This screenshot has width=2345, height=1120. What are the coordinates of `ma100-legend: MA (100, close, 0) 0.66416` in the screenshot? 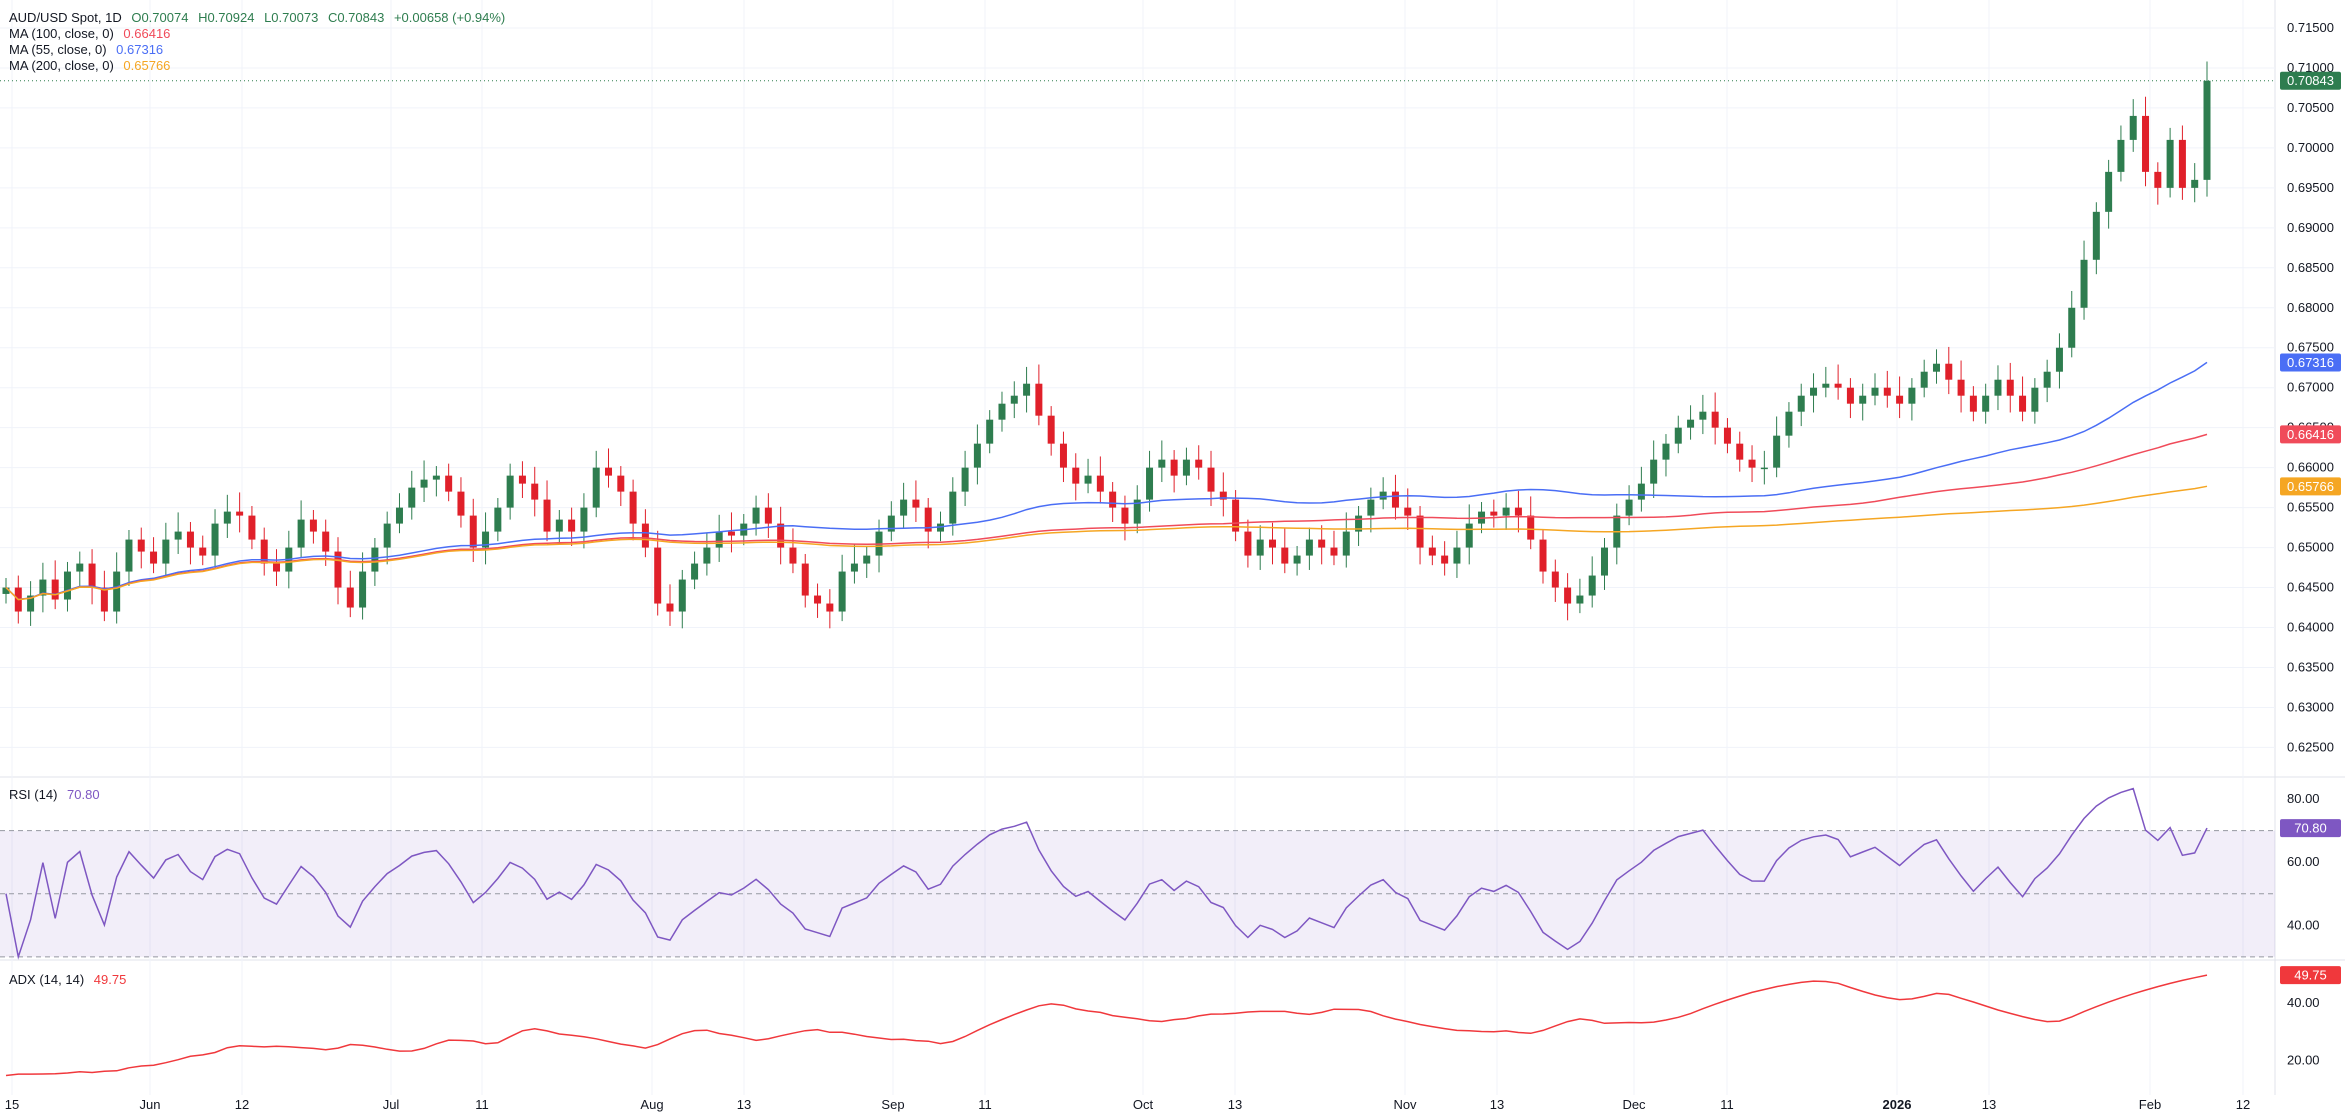 It's located at (92, 33).